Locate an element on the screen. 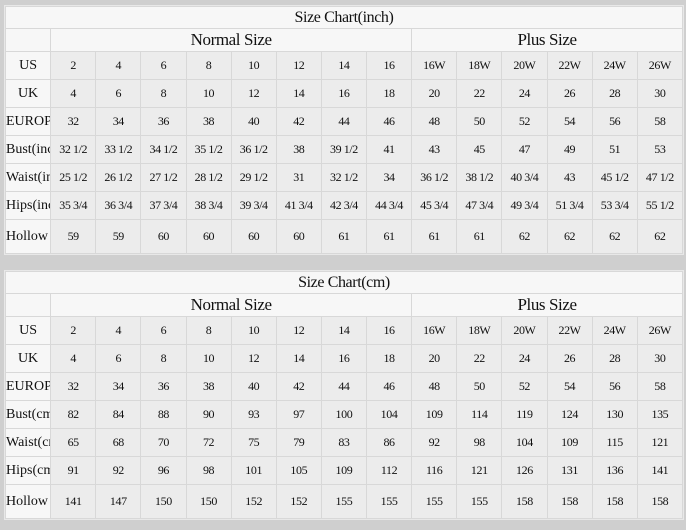 This screenshot has width=686, height=530. size-cell: 33 1/2 is located at coordinates (118, 149).